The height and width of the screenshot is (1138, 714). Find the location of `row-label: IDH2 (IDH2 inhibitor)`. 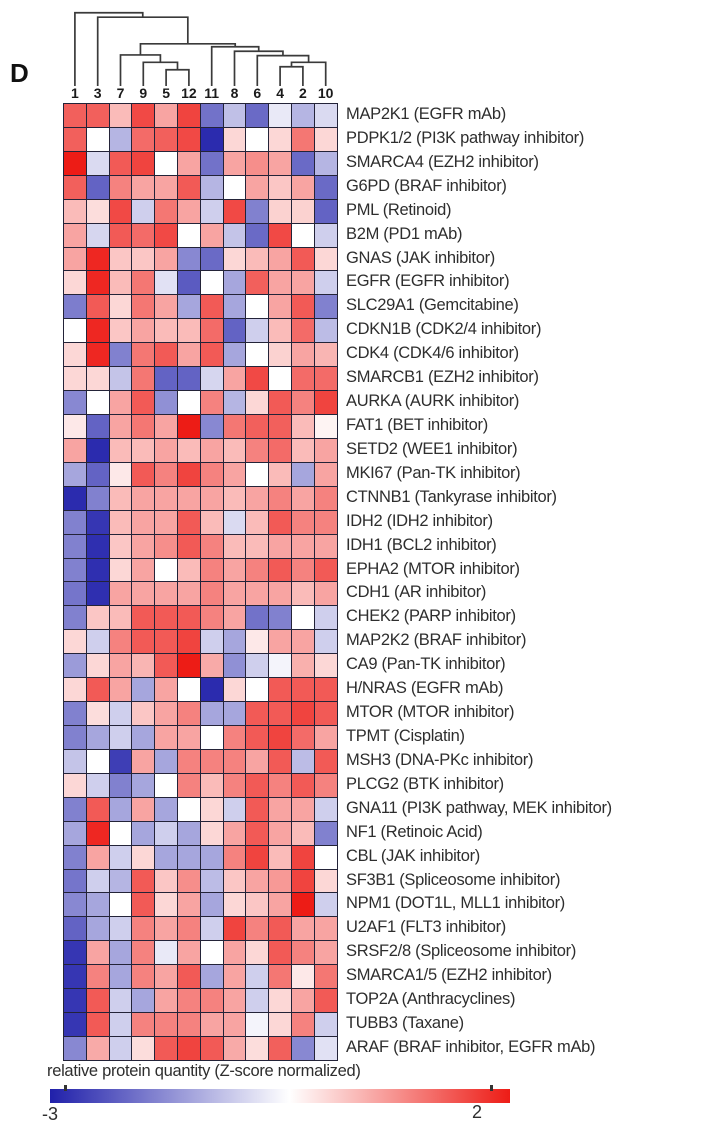

row-label: IDH2 (IDH2 inhibitor) is located at coordinates (419, 520).